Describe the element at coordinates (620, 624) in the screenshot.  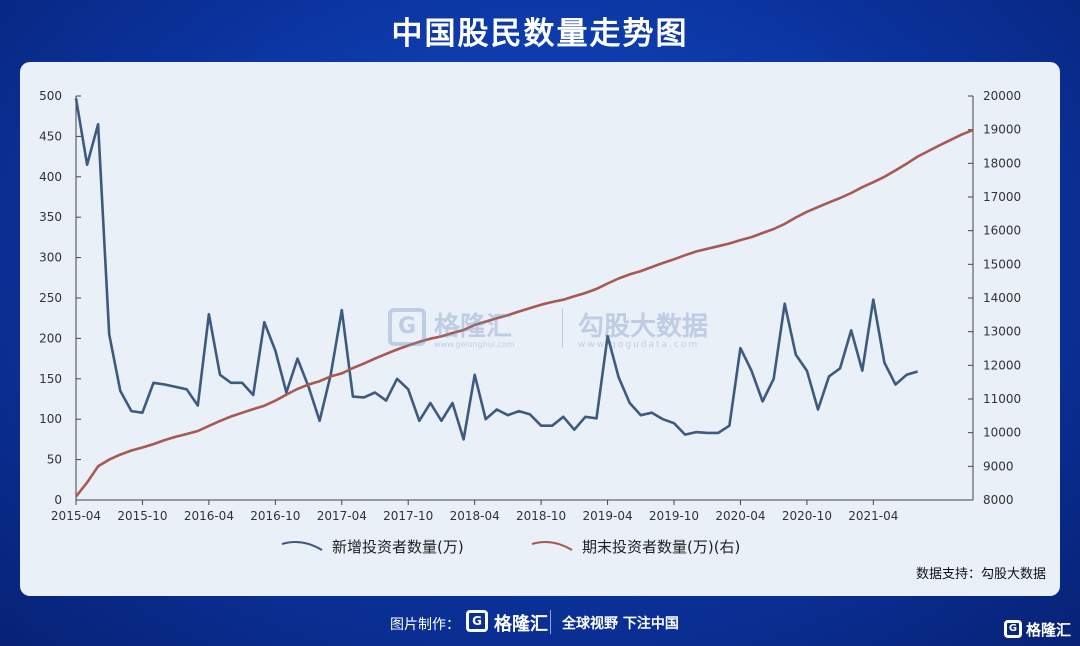
I see `footer-slogan: 全球视野 下注中国` at that location.